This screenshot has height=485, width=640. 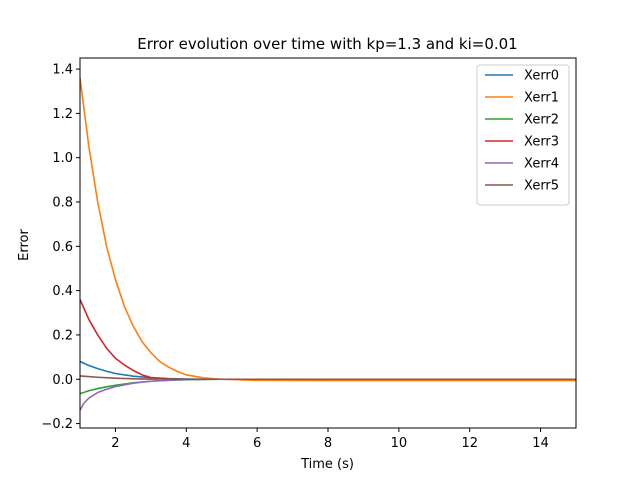 What do you see at coordinates (62, 114) in the screenshot?
I see `y-tick-label: 1.2` at bounding box center [62, 114].